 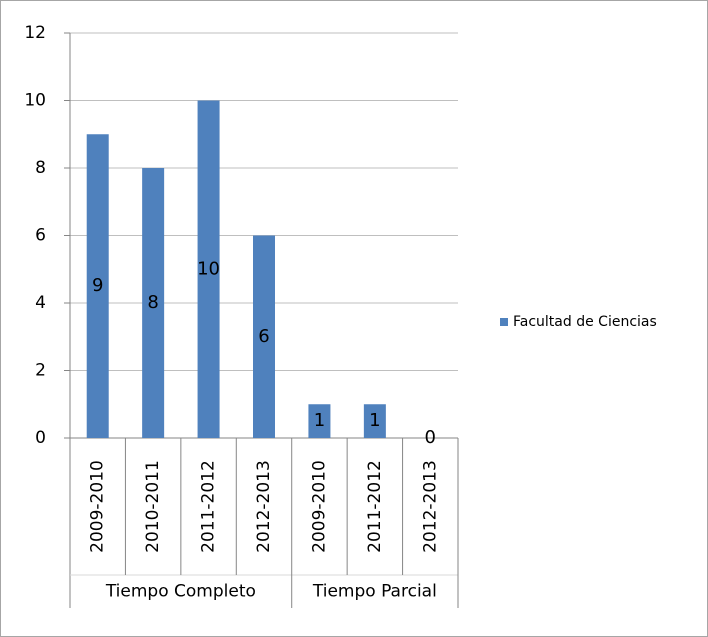 I want to click on group-label: Tiempo Completo, so click(x=180, y=592).